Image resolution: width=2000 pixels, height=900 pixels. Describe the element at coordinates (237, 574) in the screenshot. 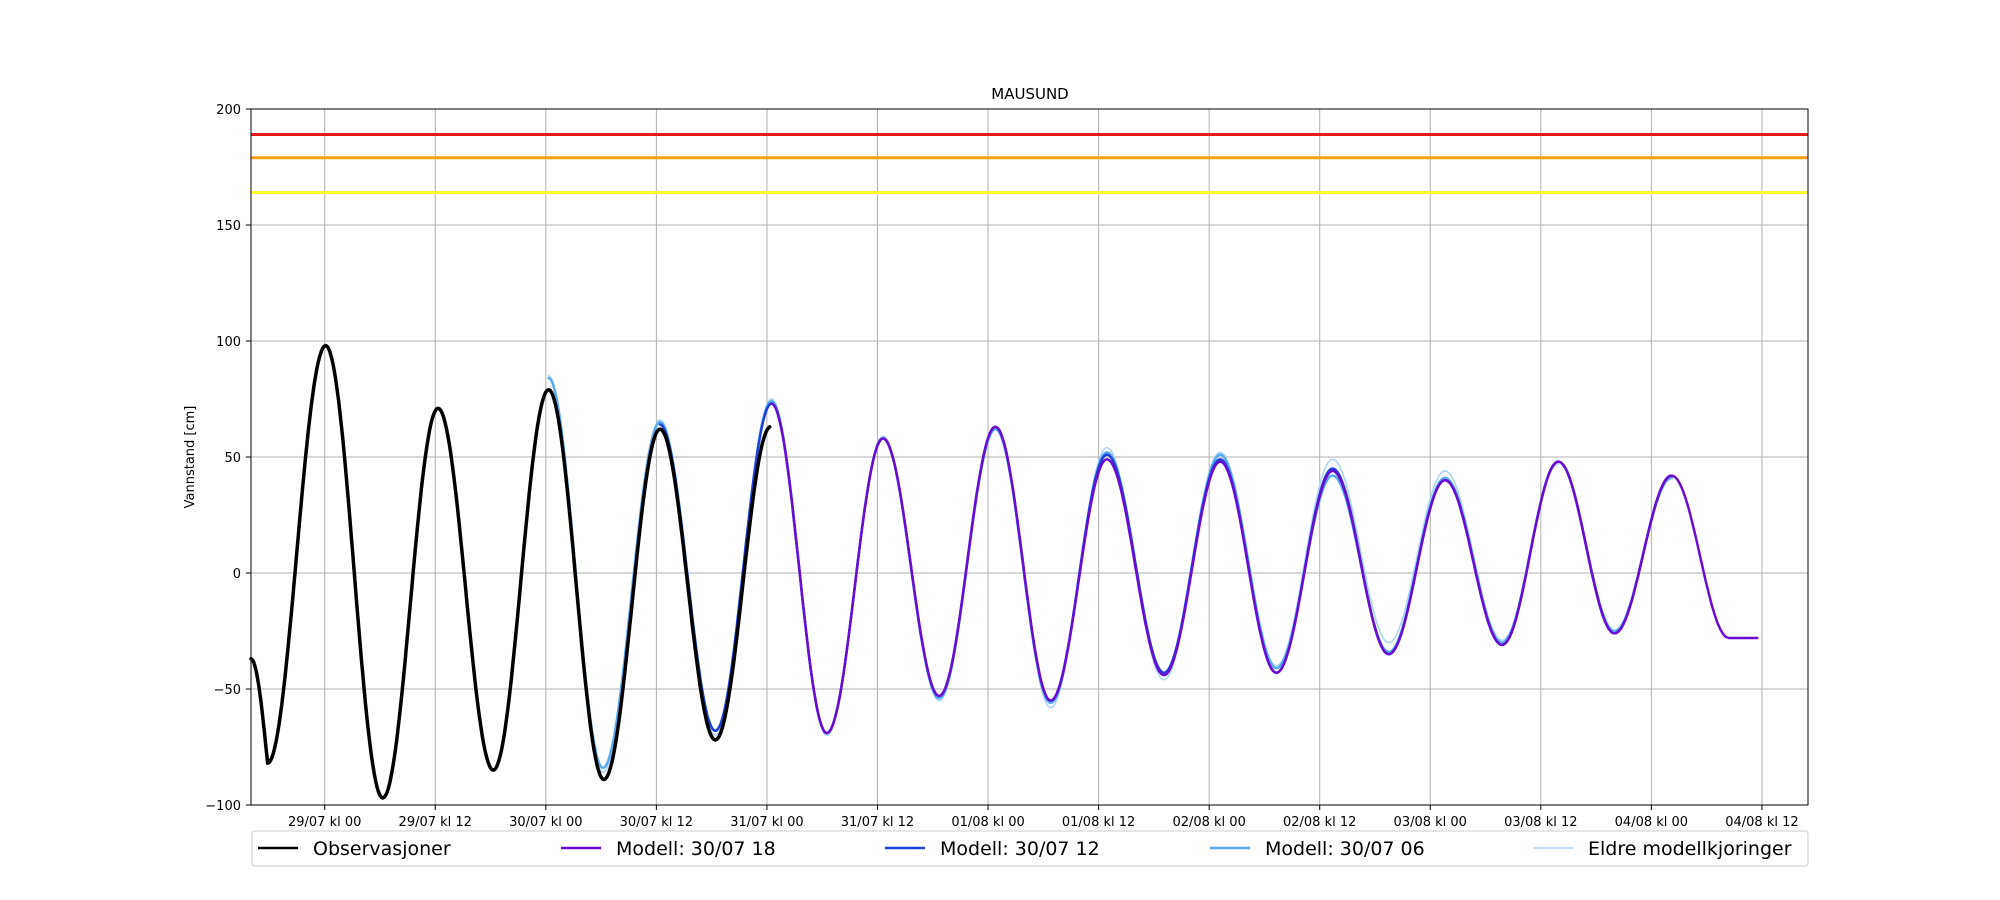

I see `y-tick-label: 0` at that location.